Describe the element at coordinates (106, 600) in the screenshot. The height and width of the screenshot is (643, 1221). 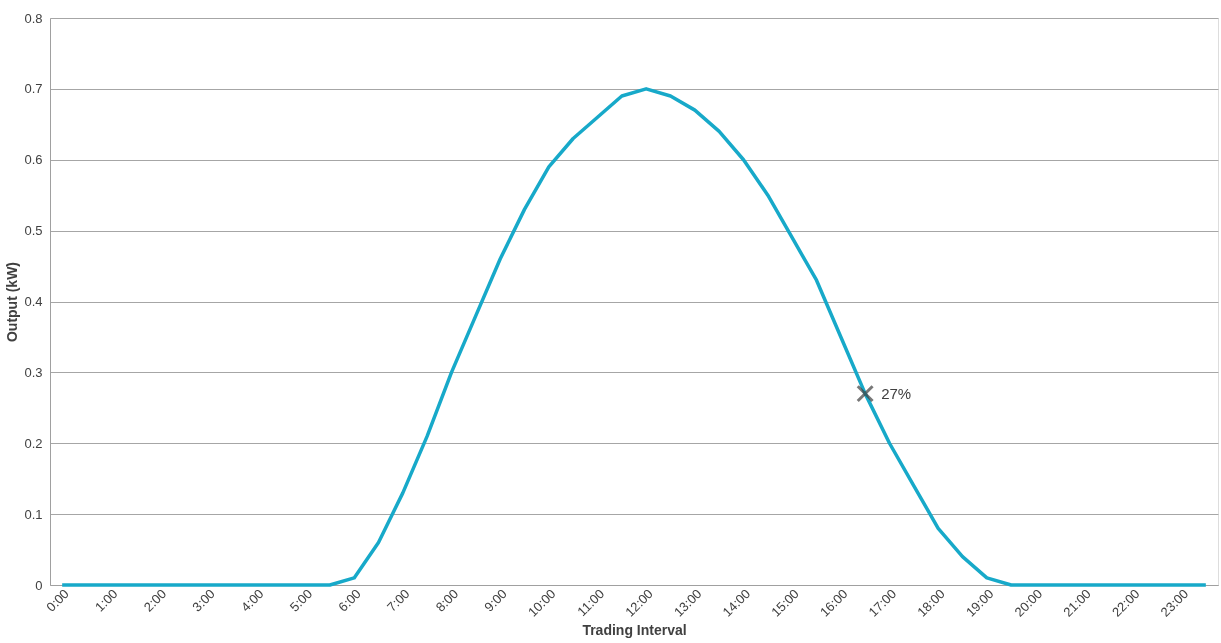
I see `x-tick-label: 1:00` at that location.